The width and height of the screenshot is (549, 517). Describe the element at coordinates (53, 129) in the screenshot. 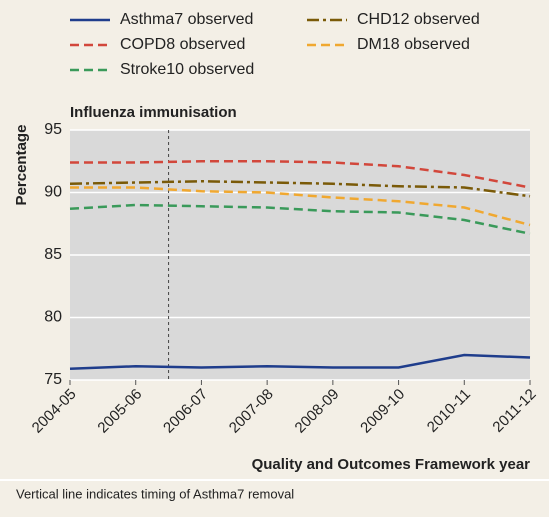

I see `y-tick-label: 95` at that location.